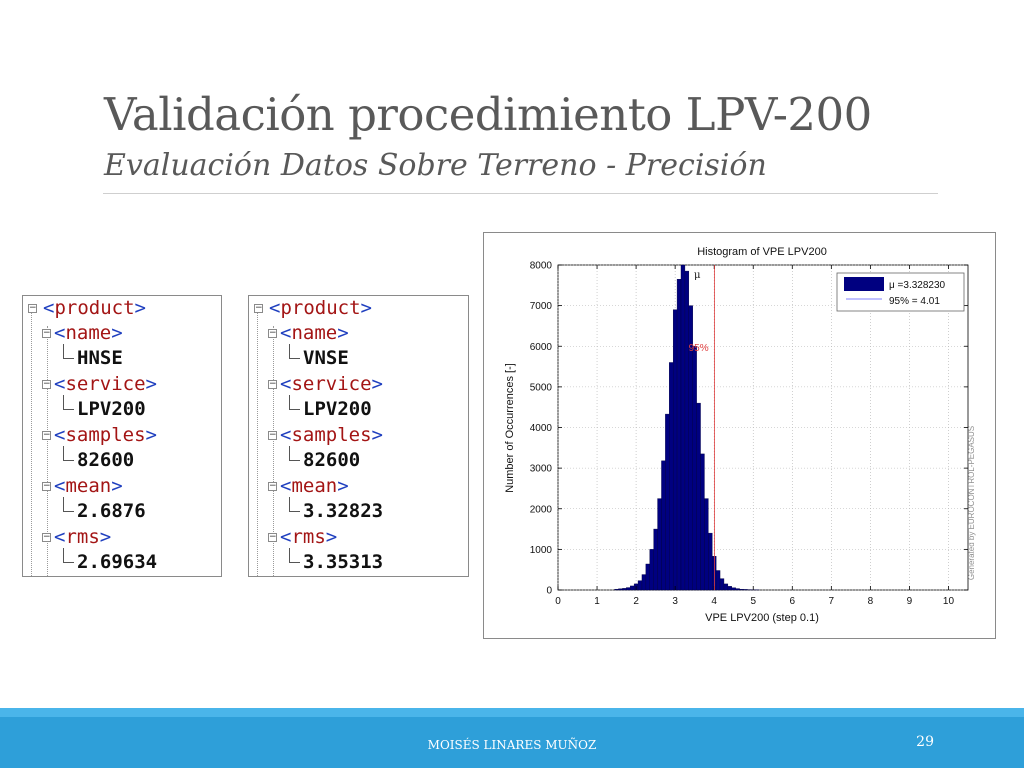 The height and width of the screenshot is (768, 1024). I want to click on footer-stripe, so click(512, 712).